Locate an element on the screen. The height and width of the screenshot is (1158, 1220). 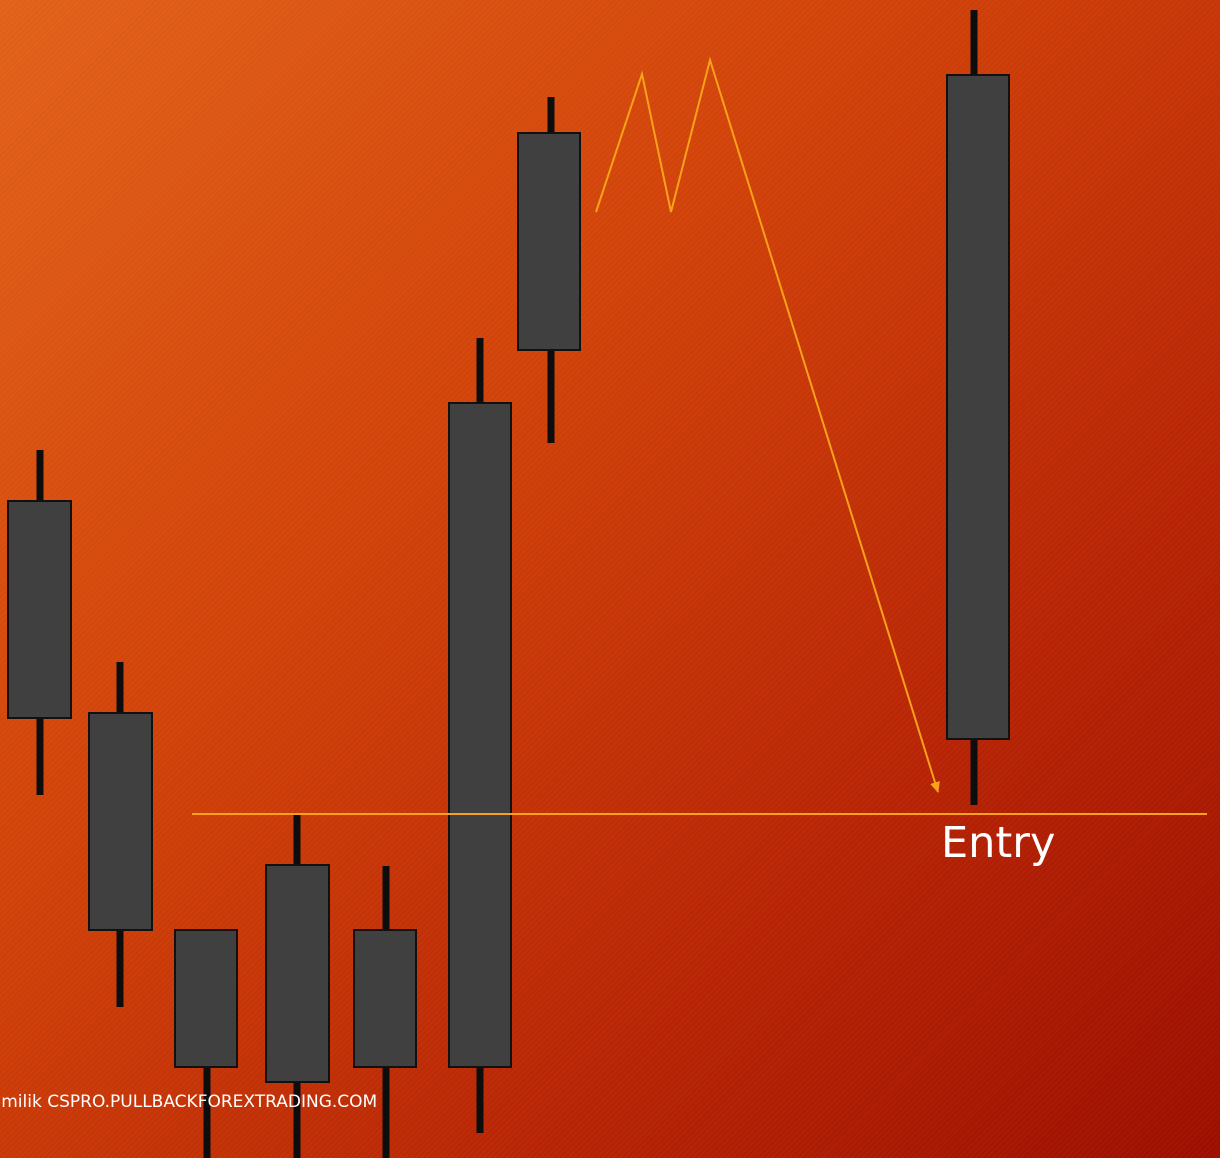
candle-7-body is located at coordinates (549, 241).